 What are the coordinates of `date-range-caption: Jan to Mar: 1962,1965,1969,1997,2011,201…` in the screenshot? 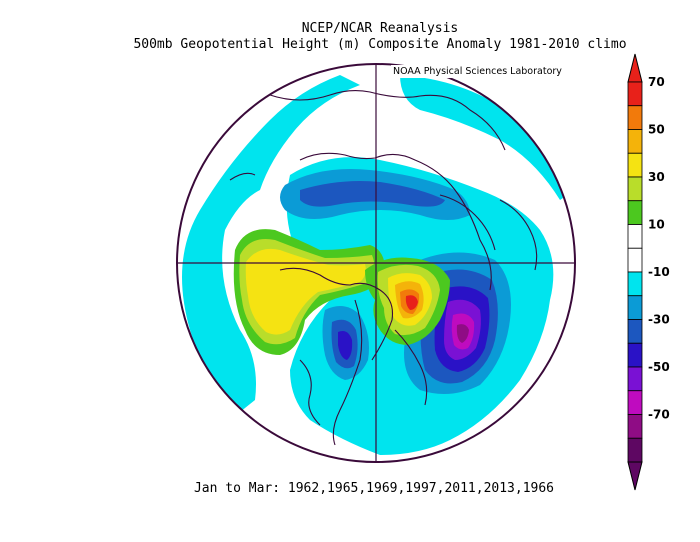 It's located at (374, 488).